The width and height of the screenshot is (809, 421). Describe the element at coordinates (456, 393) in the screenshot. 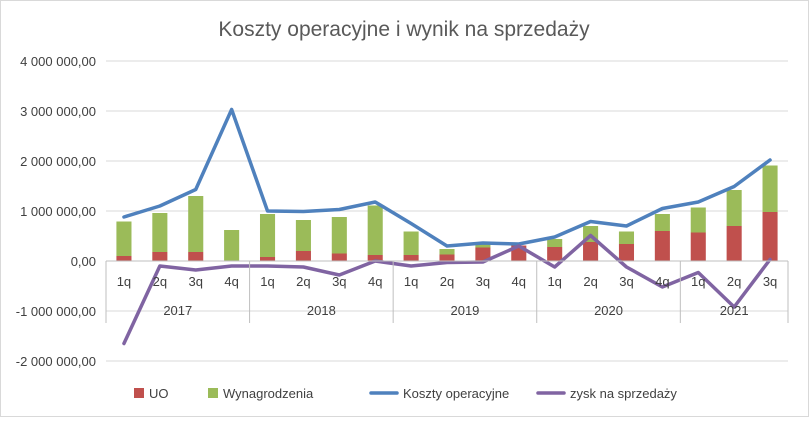

I see `legend-label-koszty-operacyjne: Koszty operacyjne` at that location.